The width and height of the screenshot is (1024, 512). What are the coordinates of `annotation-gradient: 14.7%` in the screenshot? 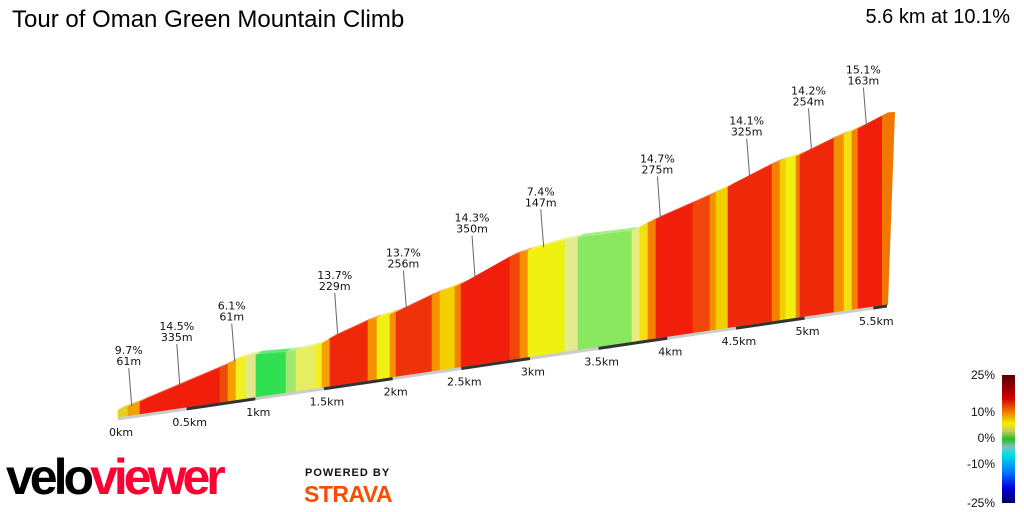 It's located at (657, 158).